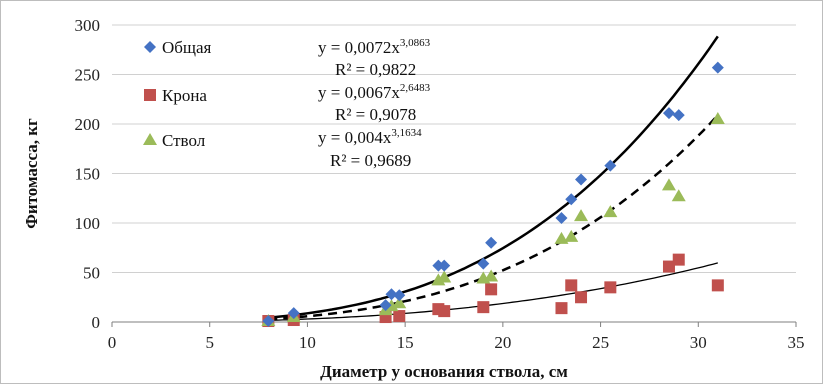  I want to click on legend-marker-Ствол, so click(150, 139).